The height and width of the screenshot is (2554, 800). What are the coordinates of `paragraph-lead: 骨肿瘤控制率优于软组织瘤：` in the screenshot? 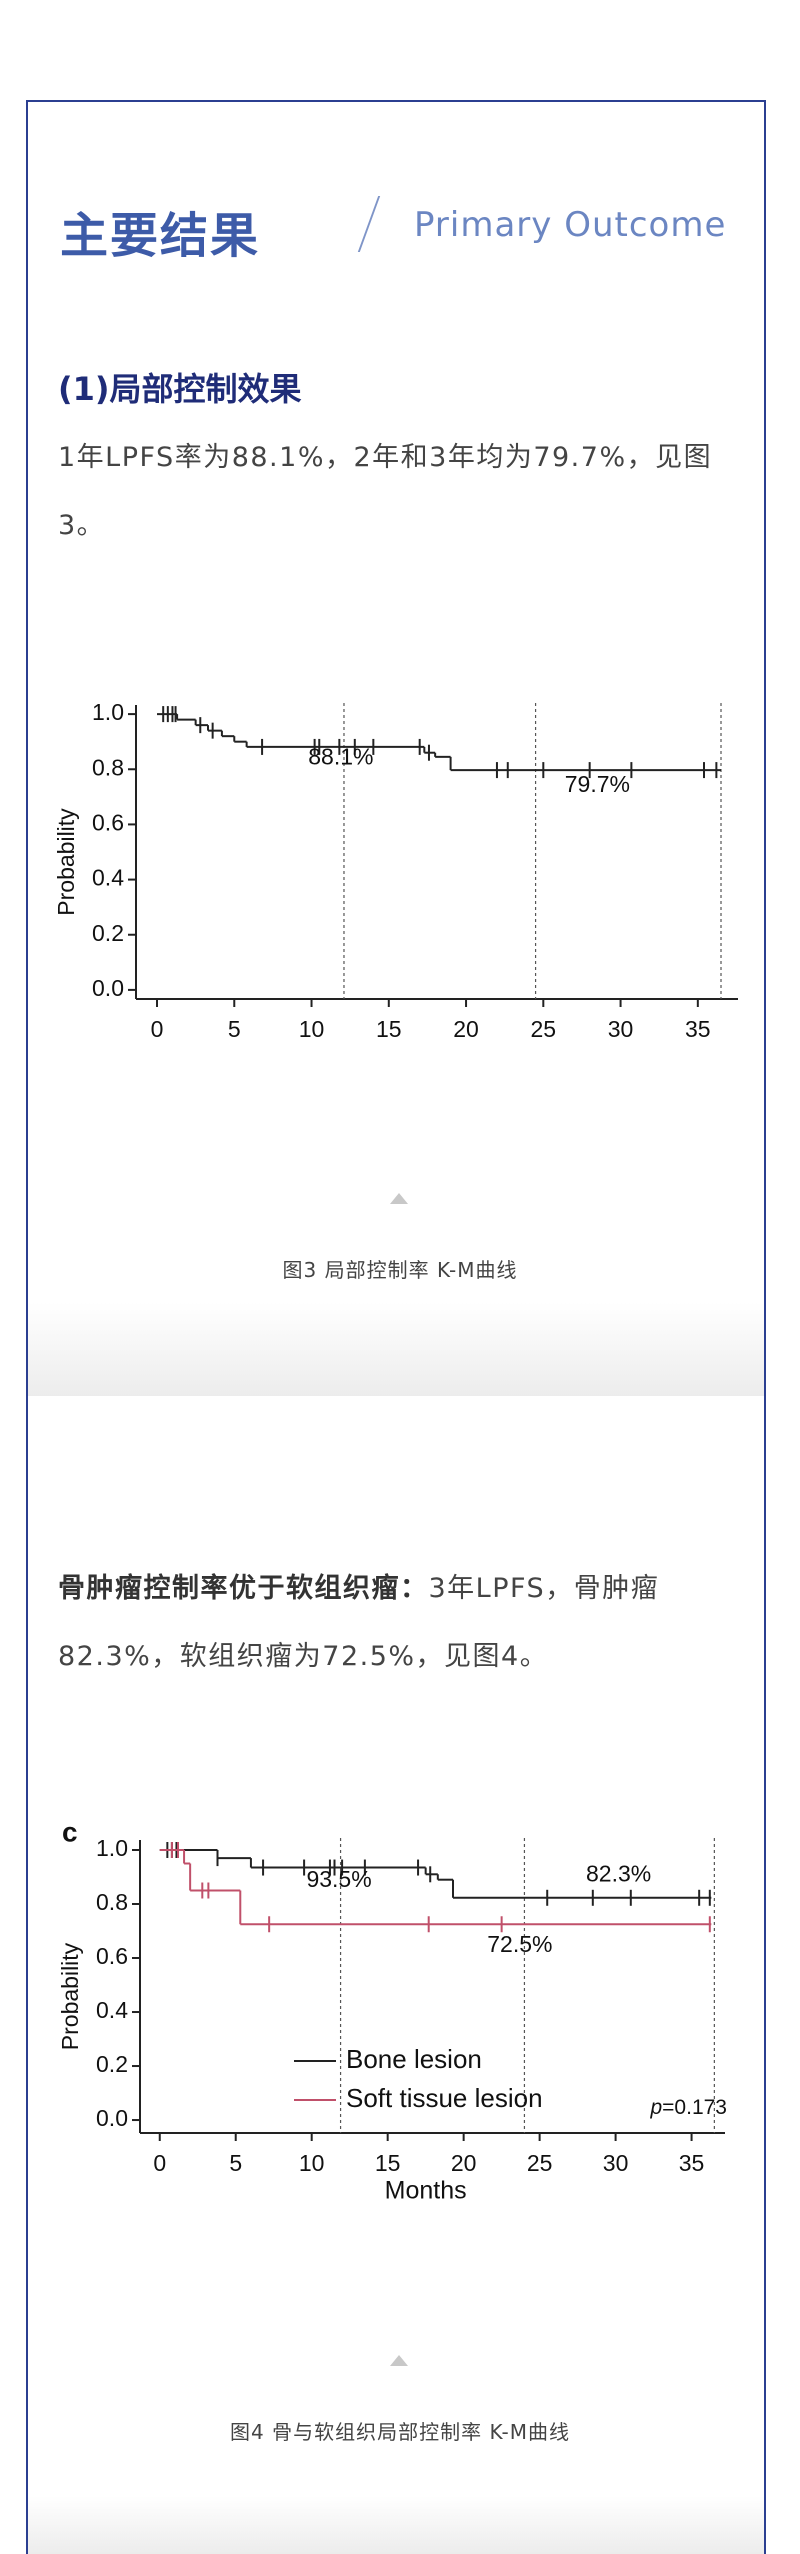 It's located at (243, 1588).